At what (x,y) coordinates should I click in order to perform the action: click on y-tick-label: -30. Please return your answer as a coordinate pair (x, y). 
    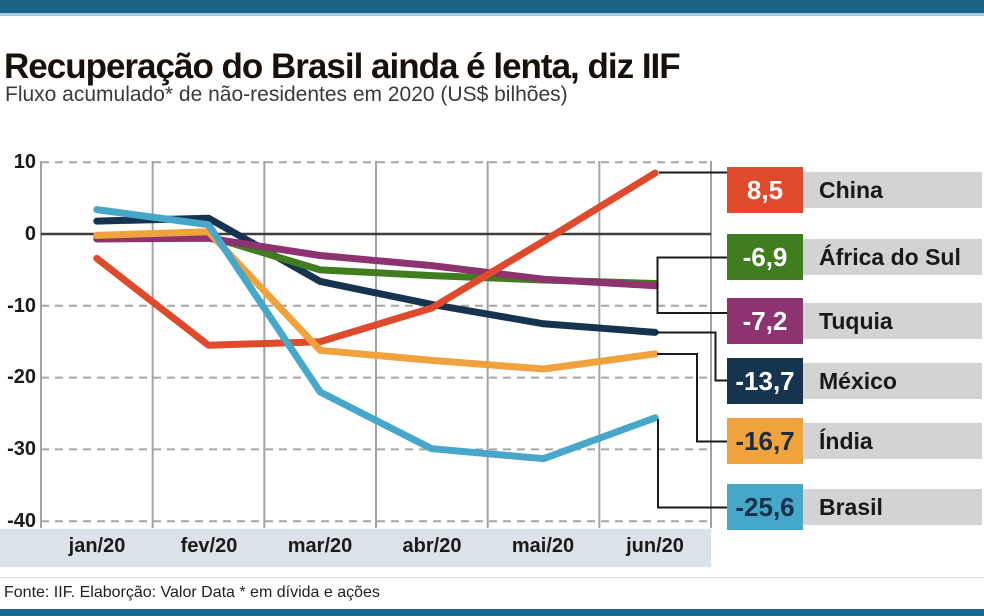
    Looking at the image, I should click on (21, 449).